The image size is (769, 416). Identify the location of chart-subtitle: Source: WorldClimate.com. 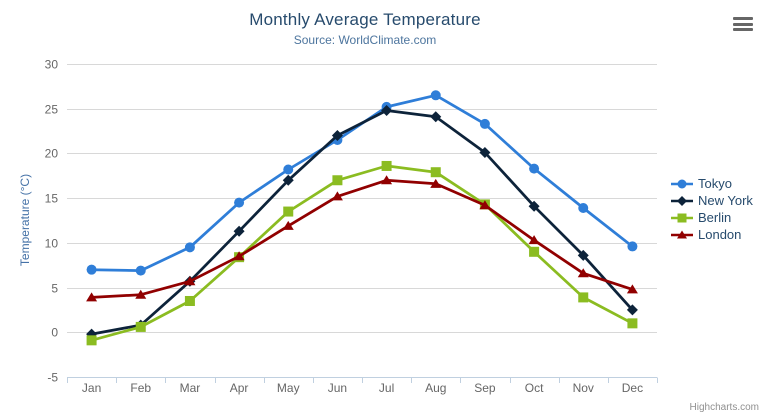
(365, 40).